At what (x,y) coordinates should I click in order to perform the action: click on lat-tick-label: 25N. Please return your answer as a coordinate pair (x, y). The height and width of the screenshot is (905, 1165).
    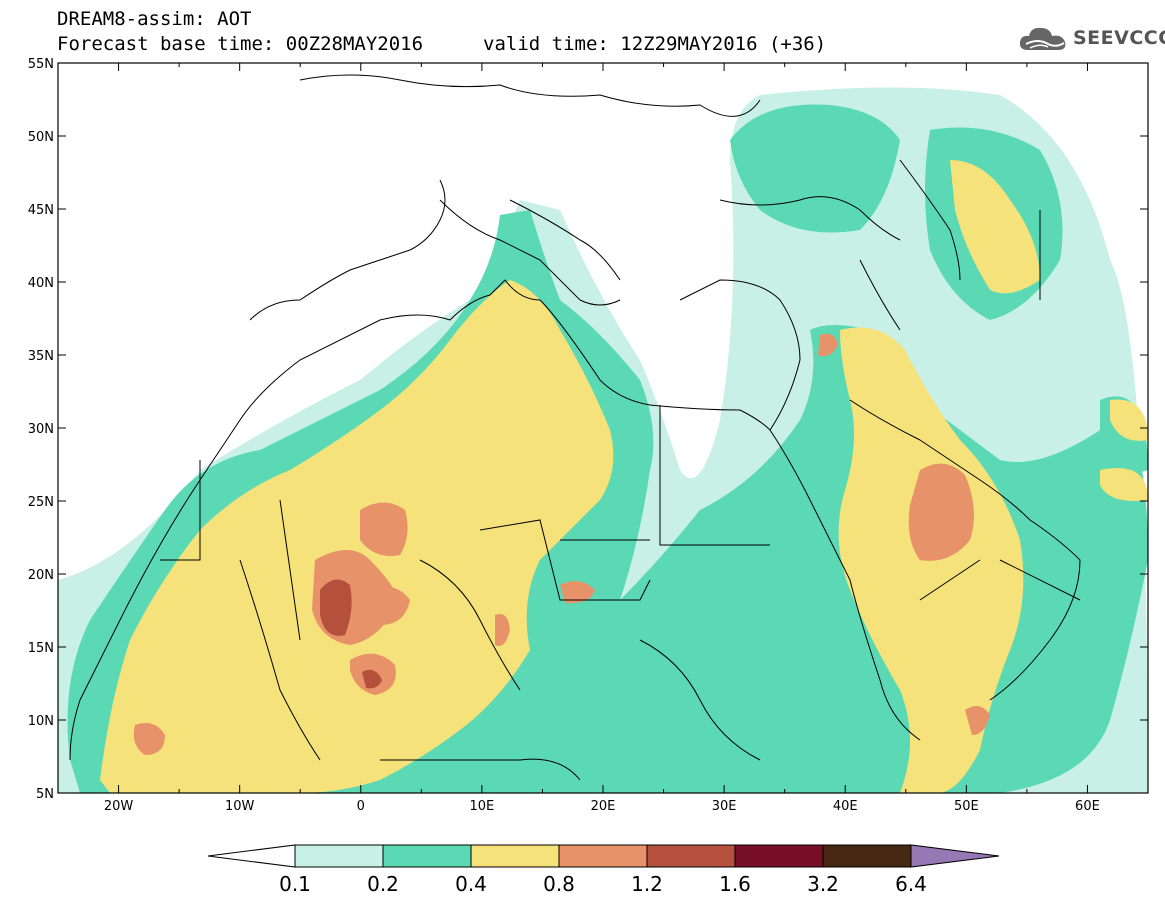
    Looking at the image, I should click on (41, 502).